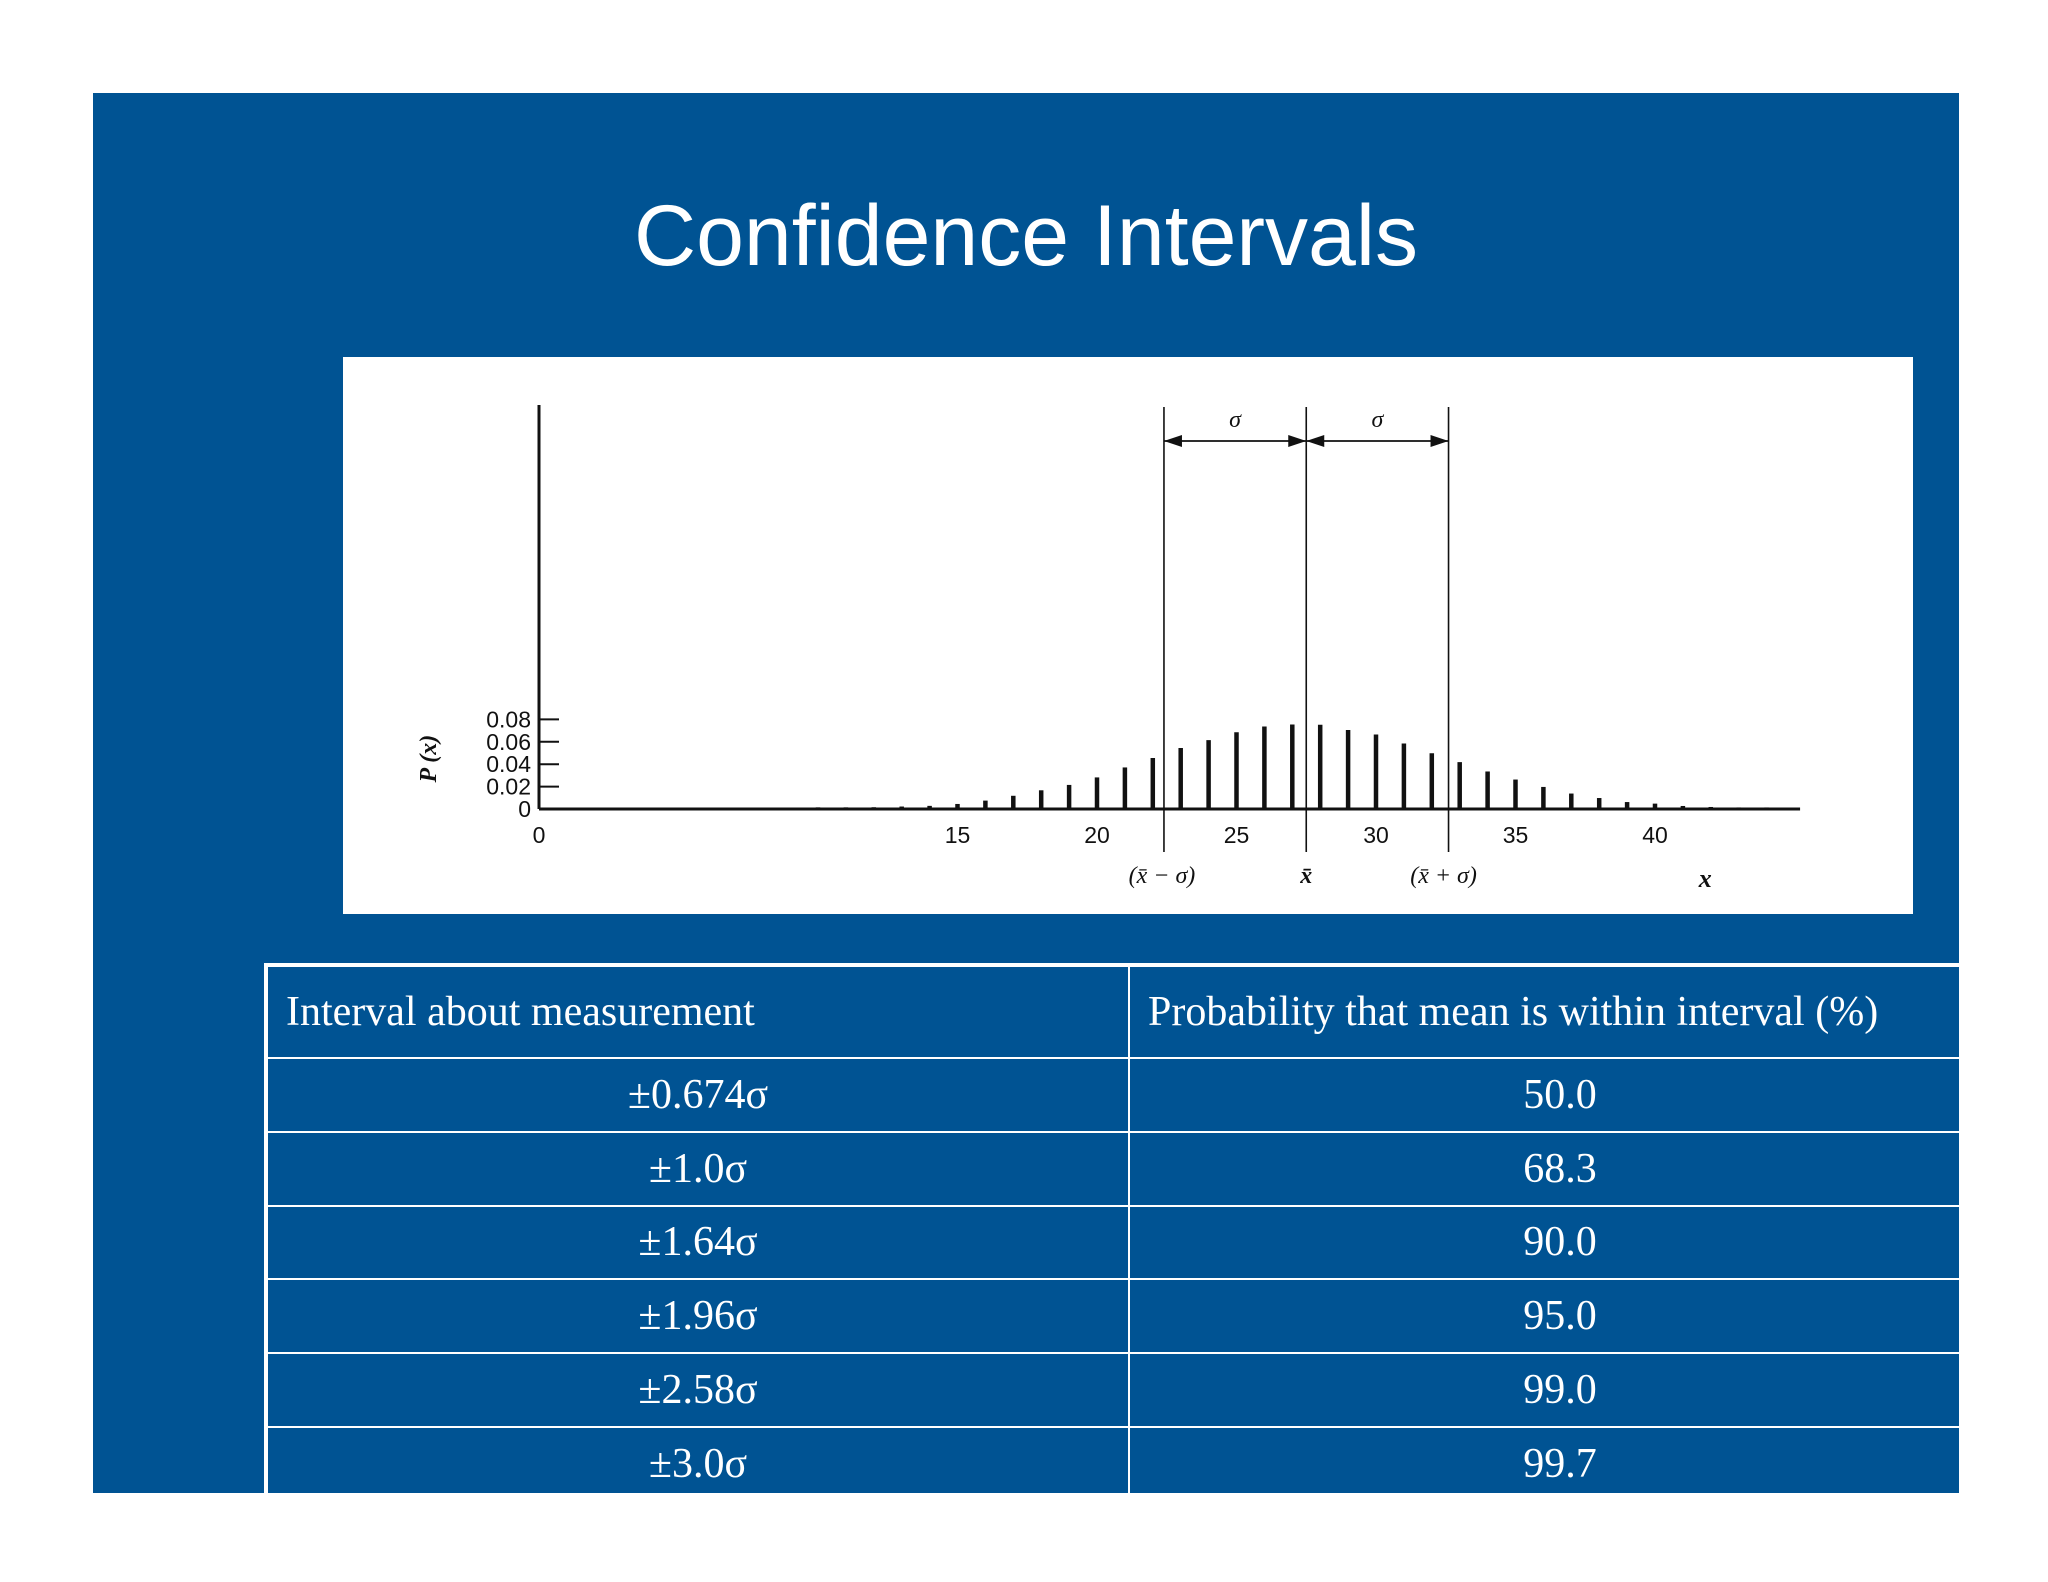 This screenshot has height=1582, width=2048. I want to click on interval-cell: ±3.0σ, so click(697, 1464).